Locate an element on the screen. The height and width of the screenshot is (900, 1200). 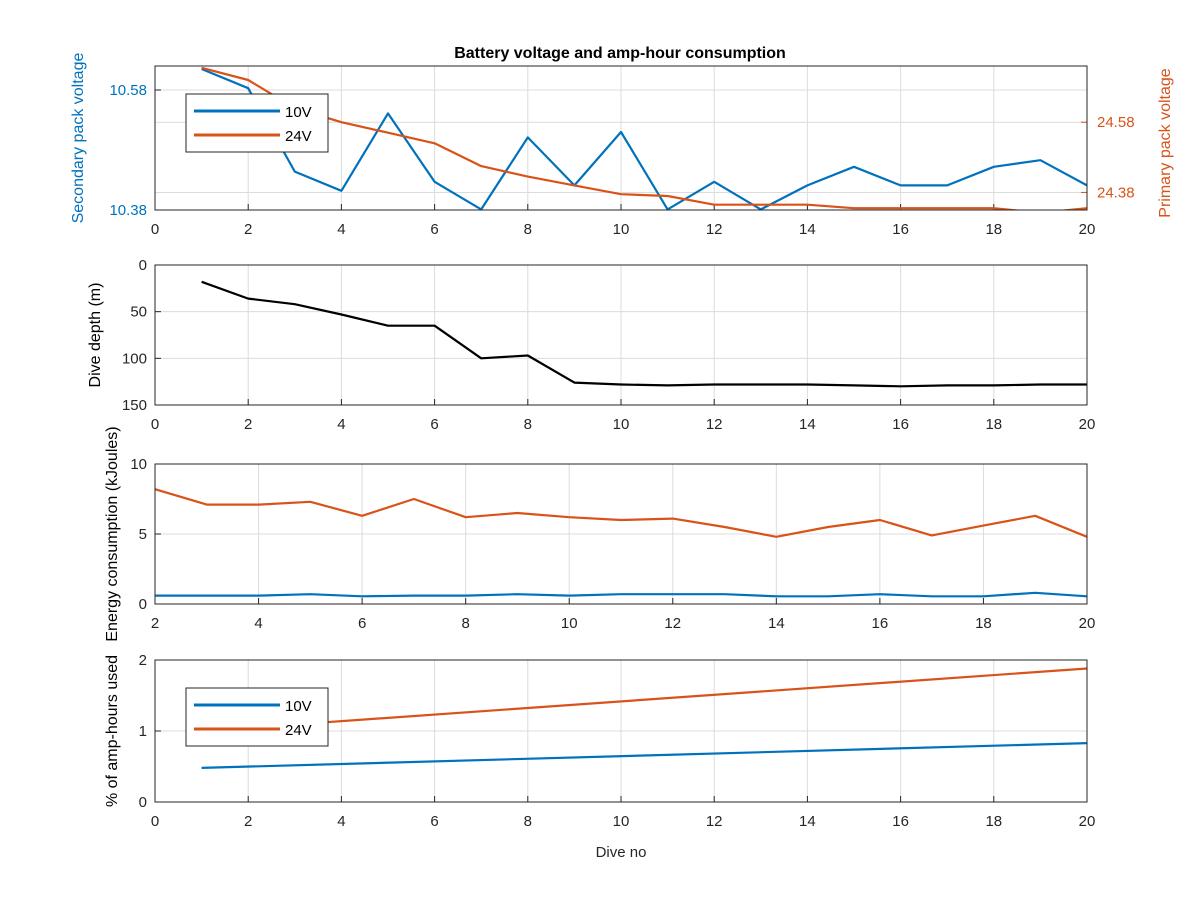
series-line-depth is located at coordinates (644, 334).